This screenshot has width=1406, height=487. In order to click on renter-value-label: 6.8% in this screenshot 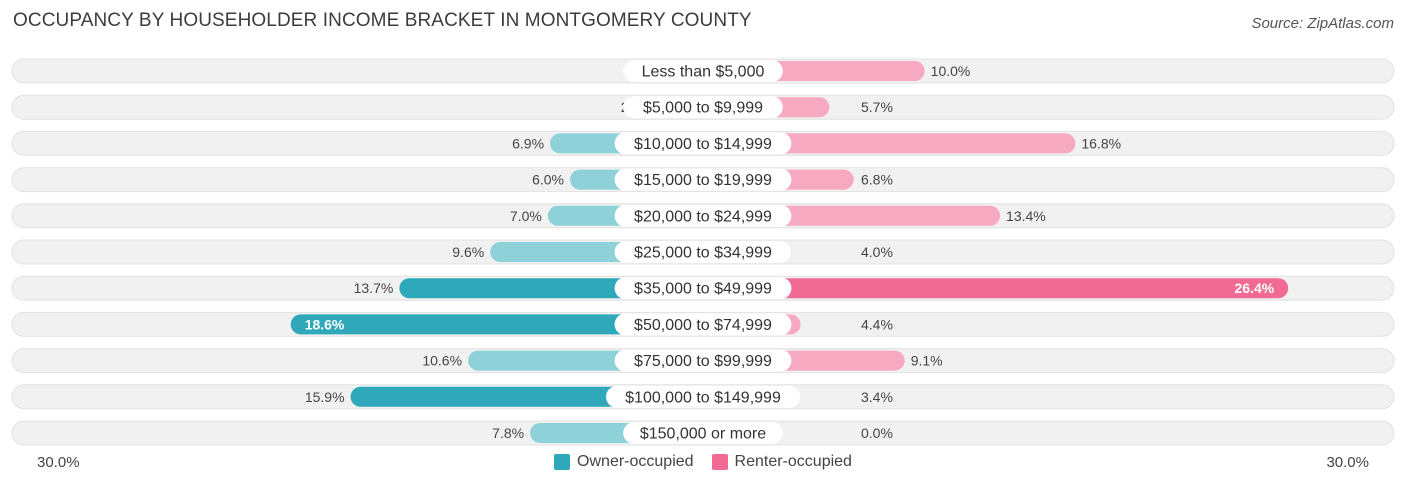, I will do `click(877, 180)`.